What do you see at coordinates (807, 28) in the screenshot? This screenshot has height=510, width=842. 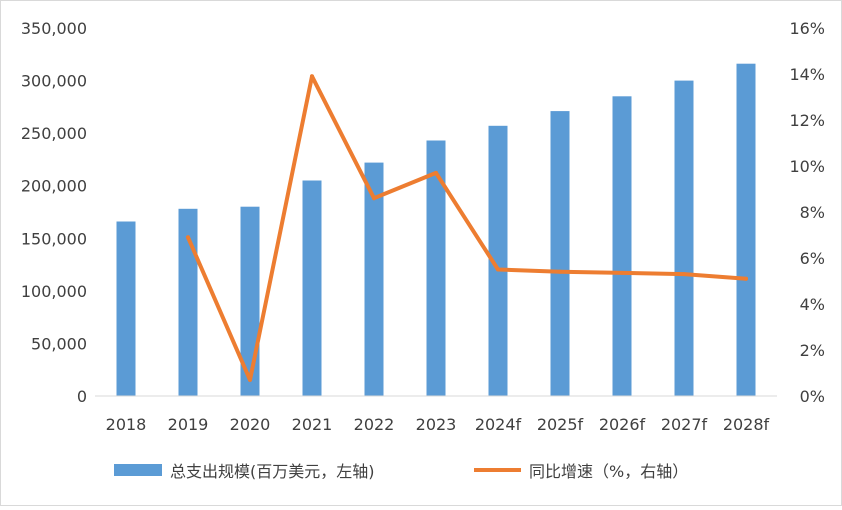 I see `right-tick-label: 16%` at bounding box center [807, 28].